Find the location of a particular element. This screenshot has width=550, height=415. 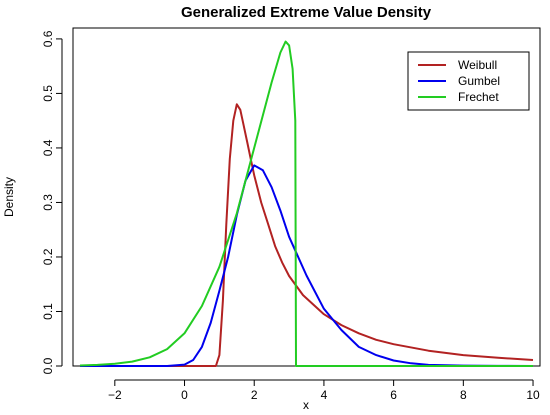

y-tick-label: 0.6 is located at coordinates (48, 38).